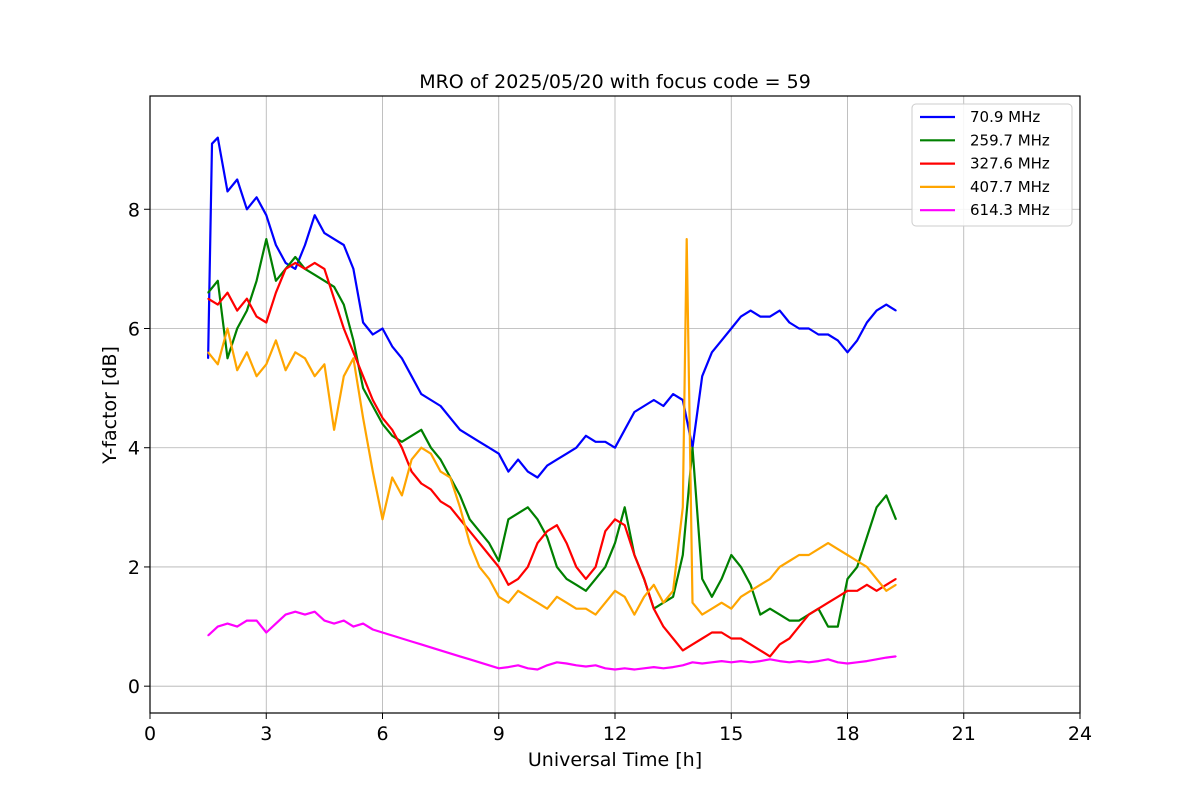 This screenshot has height=800, width=1200. Describe the element at coordinates (615, 734) in the screenshot. I see `x-tick-label: 12` at that location.